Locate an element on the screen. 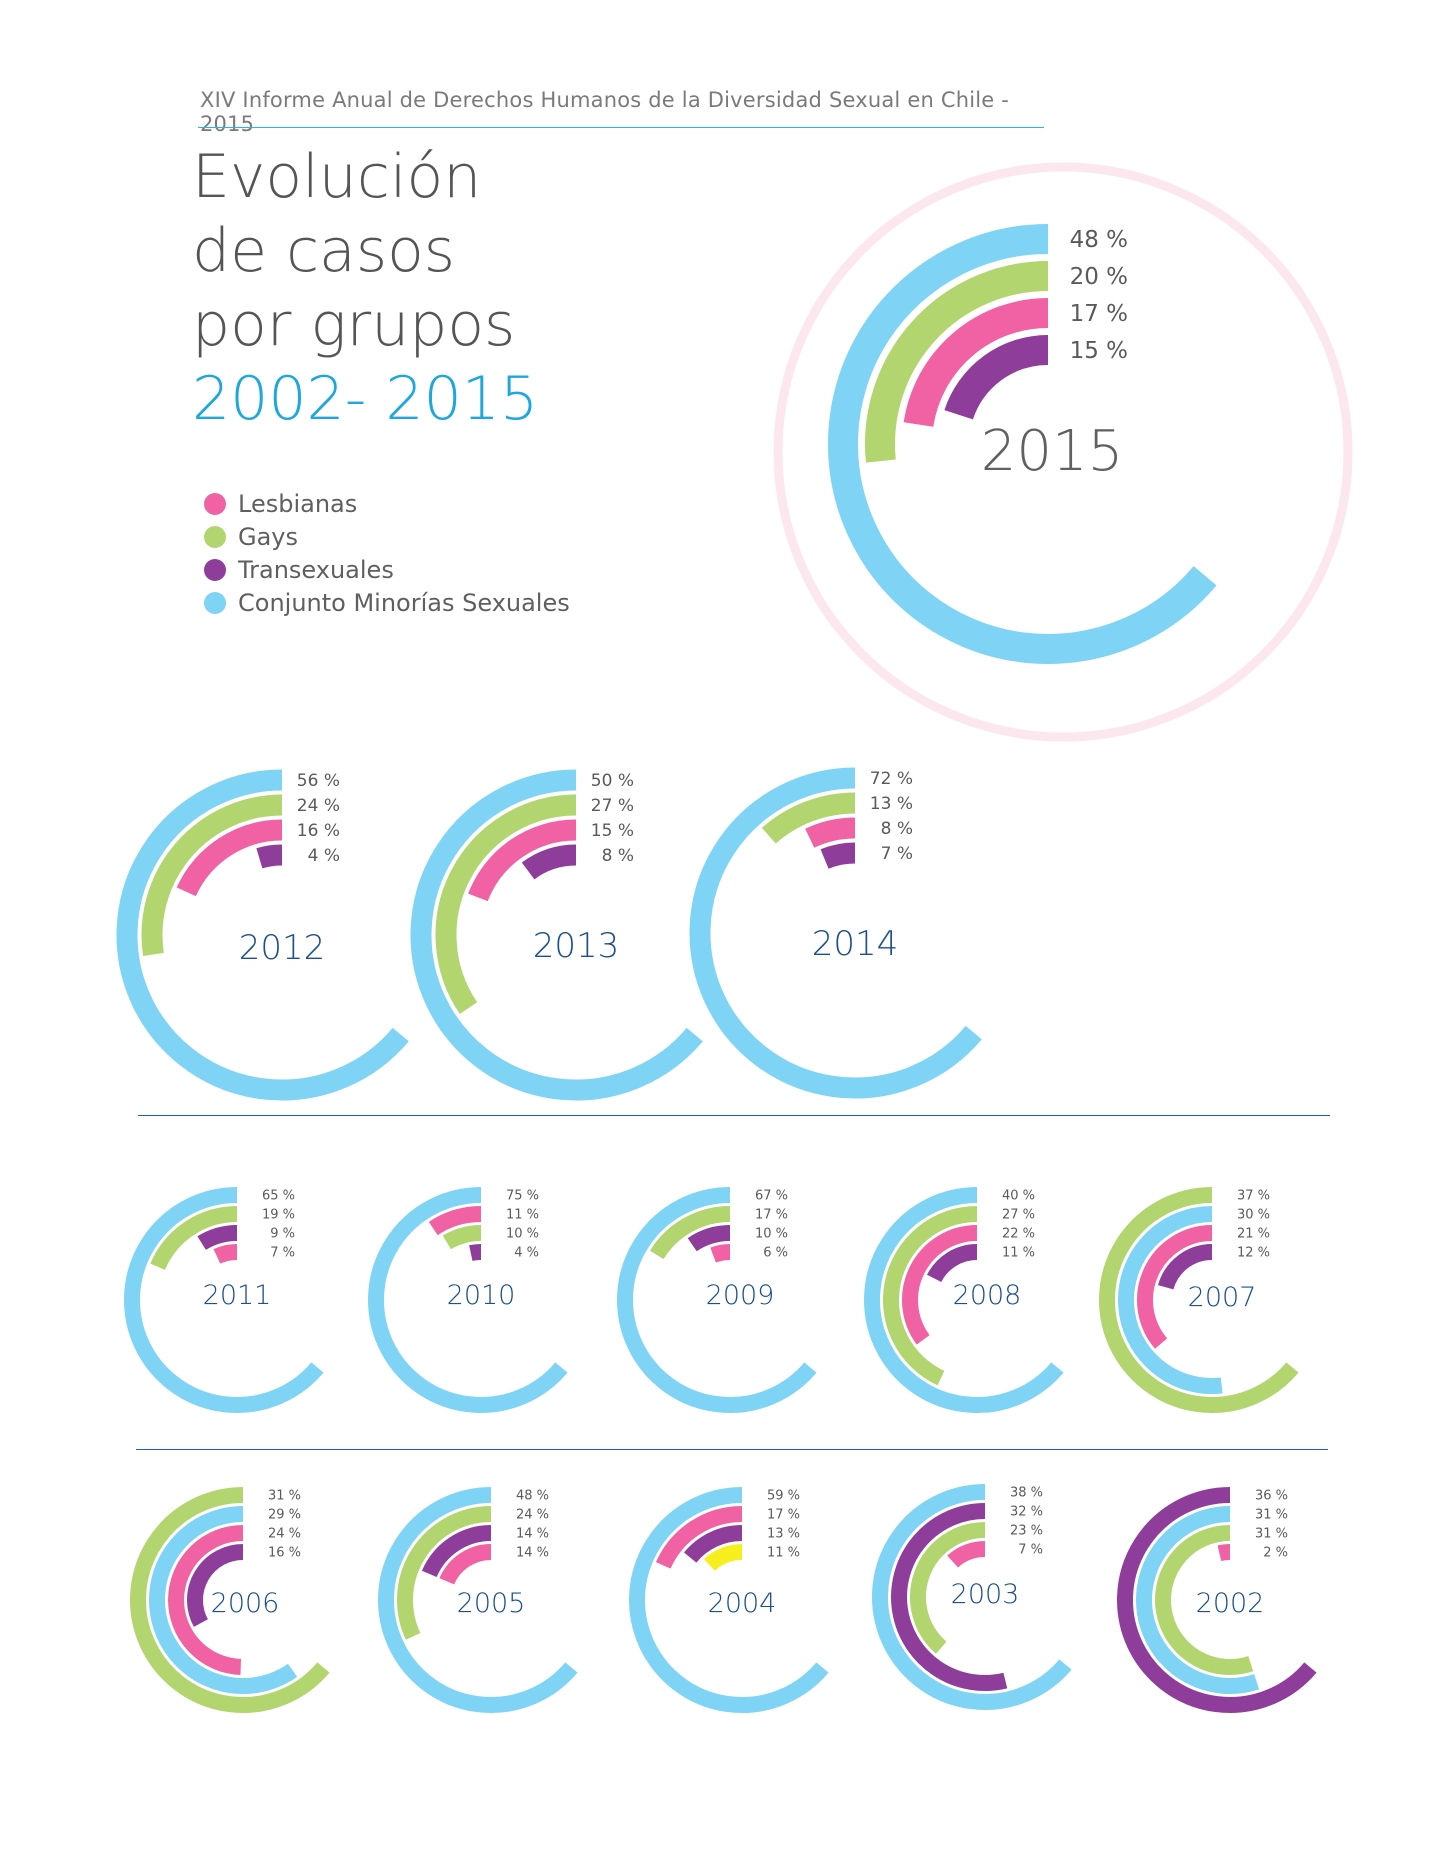 Image resolution: width=1440 pixels, height=1864 pixels. radial-chart-2008: 40 % 27 % 22 % 11 % 2008 is located at coordinates (964, 1300).